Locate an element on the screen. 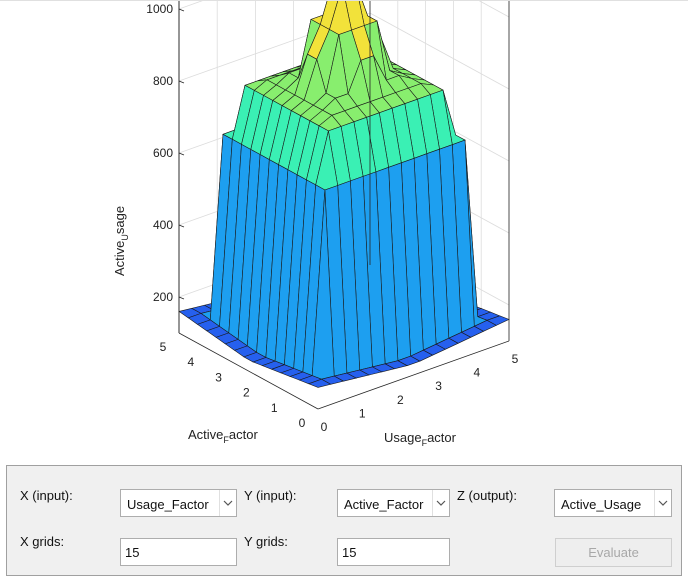 The width and height of the screenshot is (688, 576). z-tick-label: 800 is located at coordinates (163, 81).